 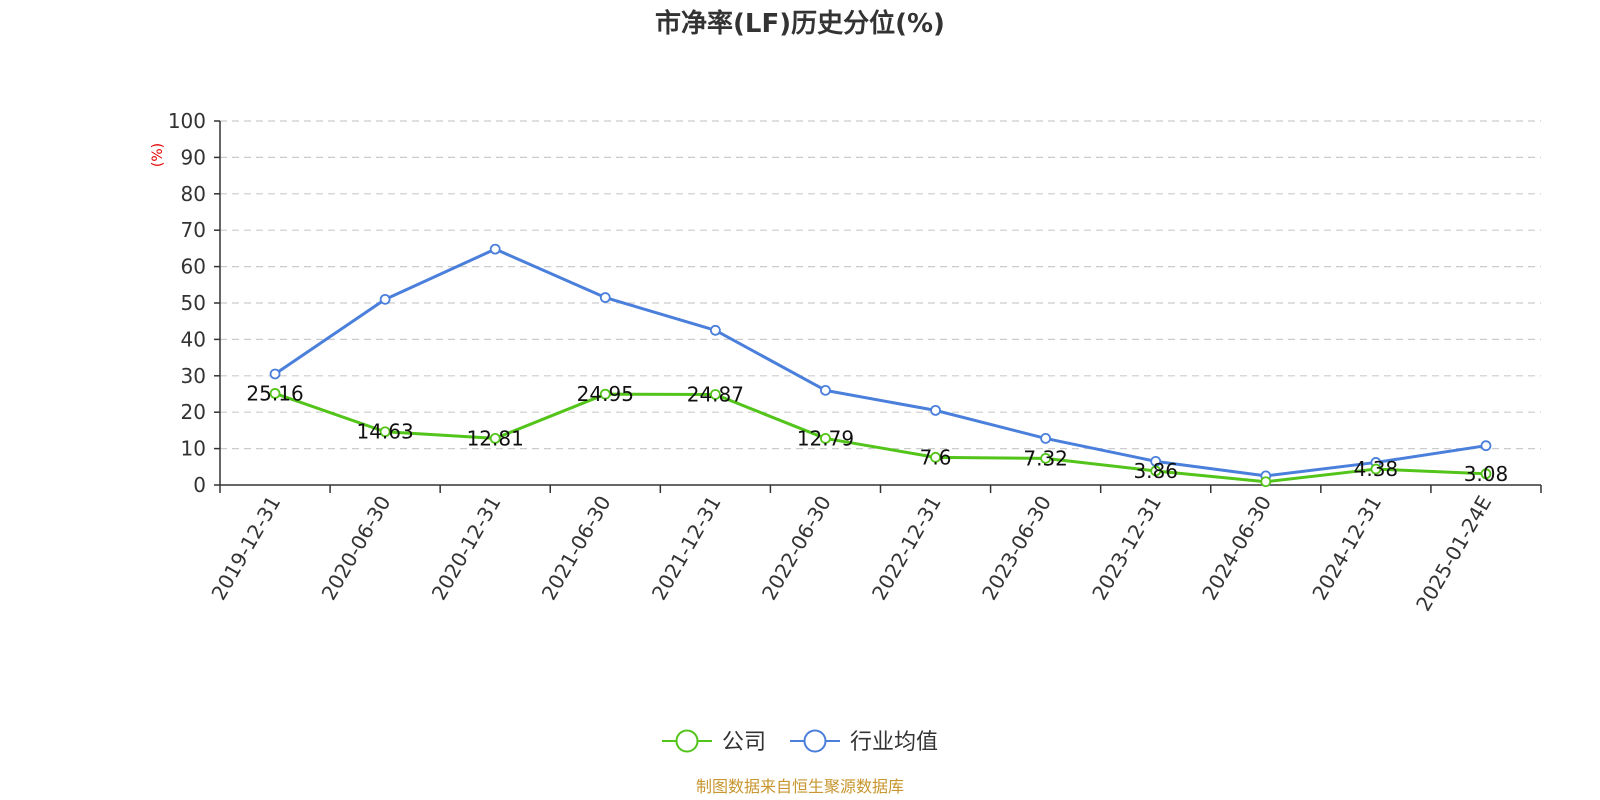 What do you see at coordinates (714, 742) in the screenshot?
I see `legend-item-0: 公司` at bounding box center [714, 742].